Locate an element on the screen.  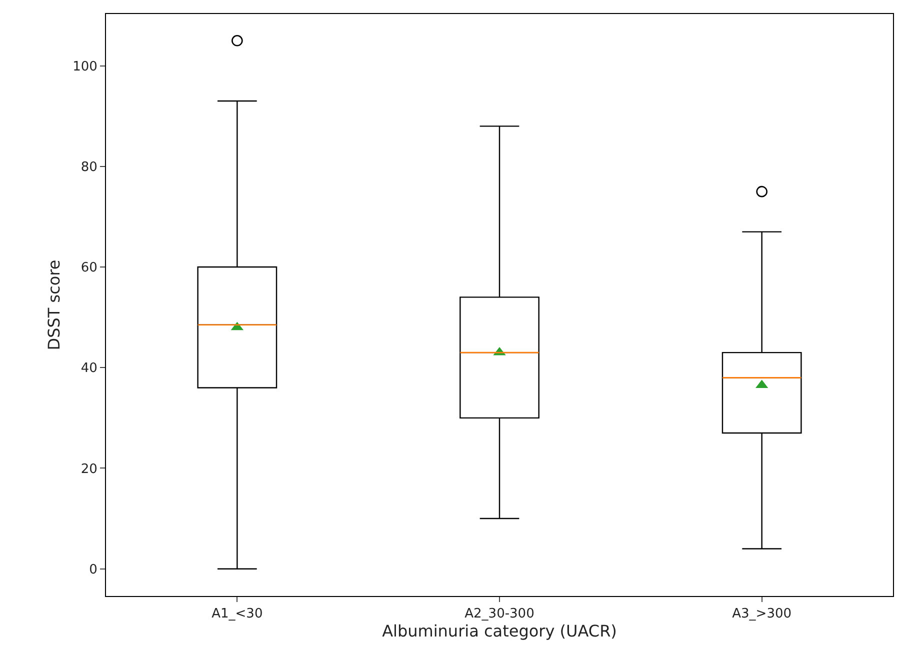
y-tick-label: 100 is located at coordinates (85, 66).